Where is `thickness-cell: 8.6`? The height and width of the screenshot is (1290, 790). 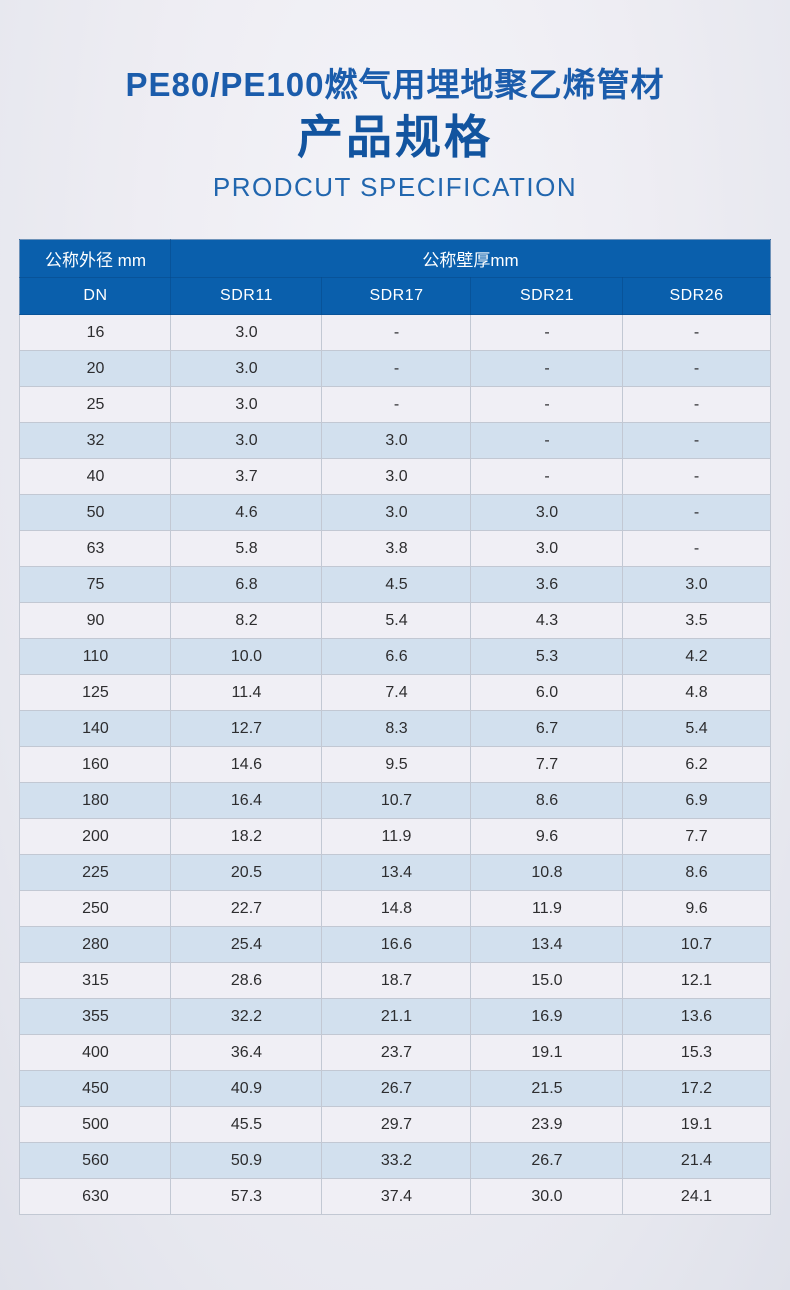
thickness-cell: 8.6 is located at coordinates (696, 873).